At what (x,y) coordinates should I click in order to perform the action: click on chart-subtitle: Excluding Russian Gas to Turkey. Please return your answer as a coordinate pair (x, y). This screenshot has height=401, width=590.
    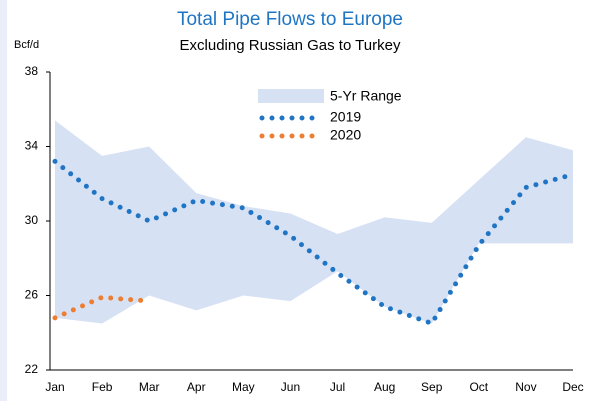
    Looking at the image, I should click on (290, 45).